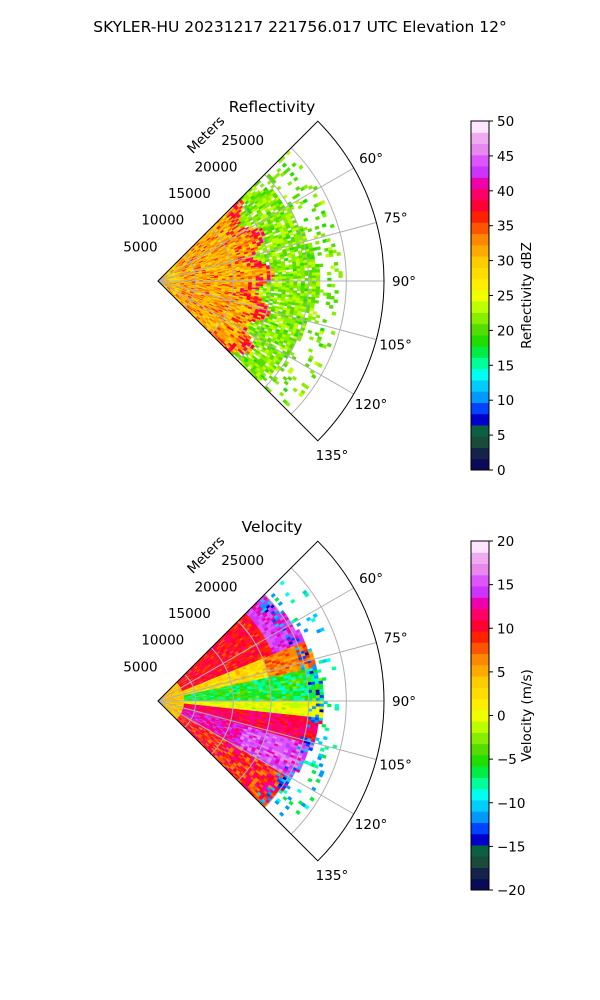 Image resolution: width=600 pixels, height=1000 pixels. I want to click on azimuth-tick-label: 135°, so click(332, 456).